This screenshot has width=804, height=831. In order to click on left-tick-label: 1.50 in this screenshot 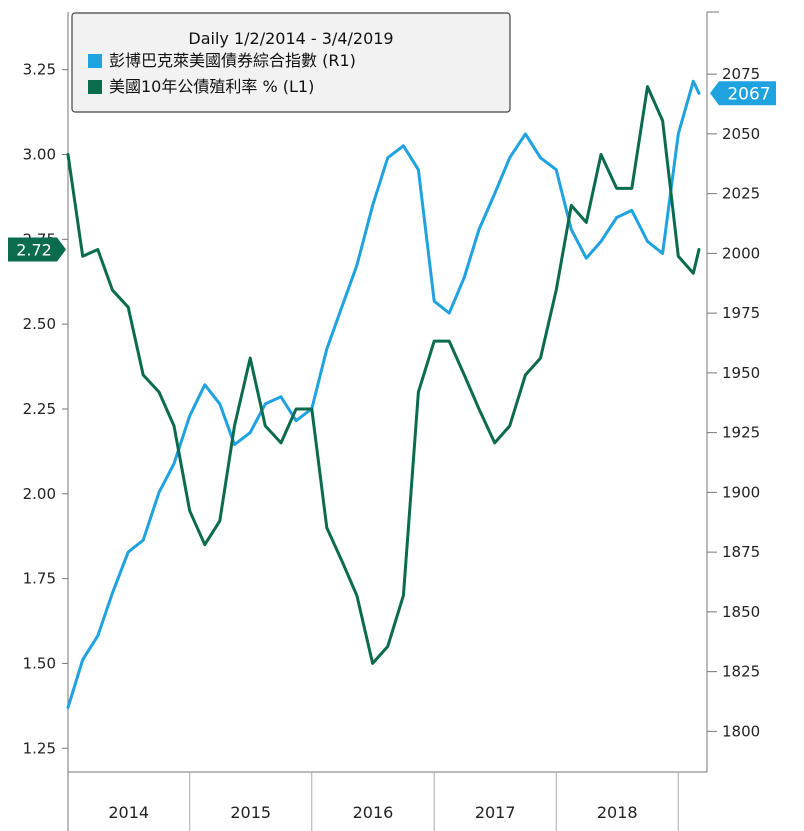, I will do `click(39, 663)`.